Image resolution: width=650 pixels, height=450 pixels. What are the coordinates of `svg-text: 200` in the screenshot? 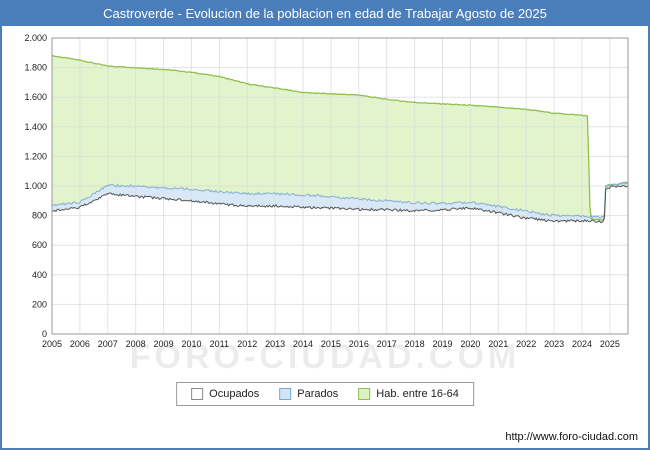 It's located at (39, 304).